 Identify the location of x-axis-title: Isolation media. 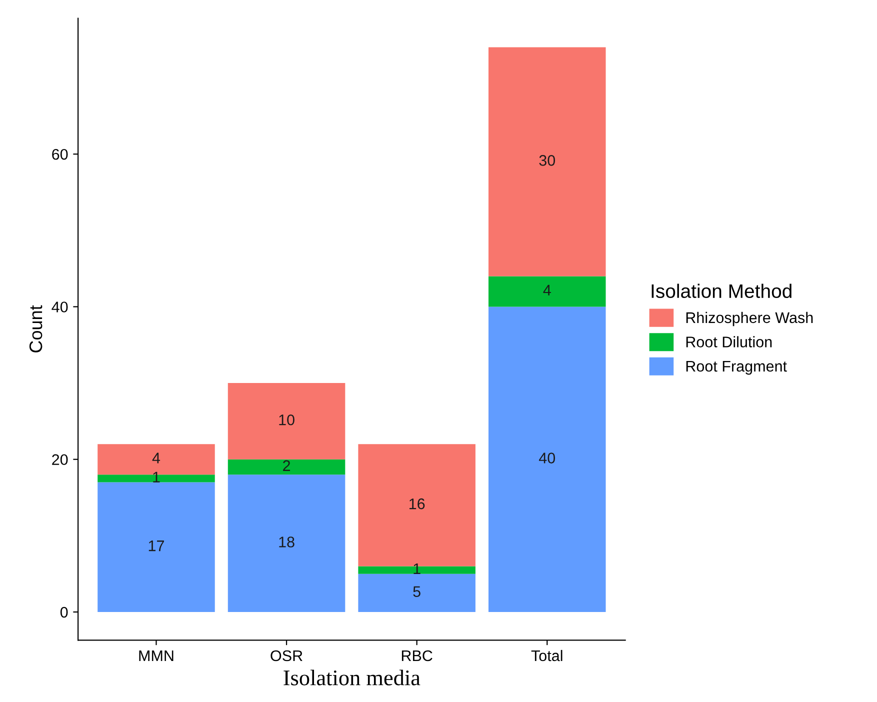
(352, 678).